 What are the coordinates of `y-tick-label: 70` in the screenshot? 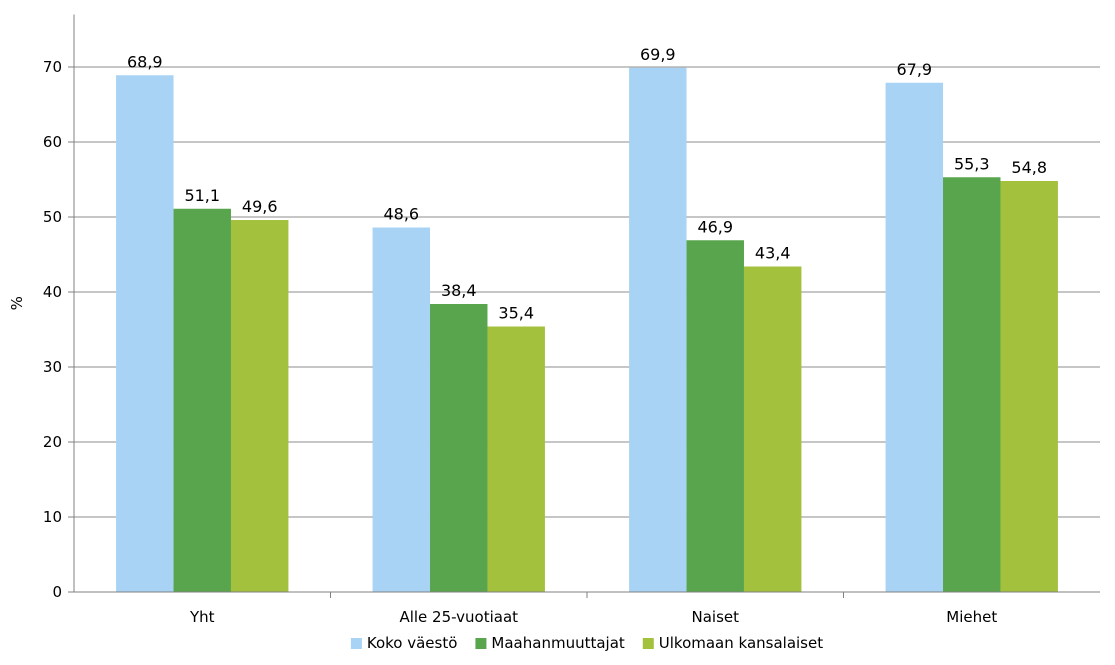 It's located at (52, 67).